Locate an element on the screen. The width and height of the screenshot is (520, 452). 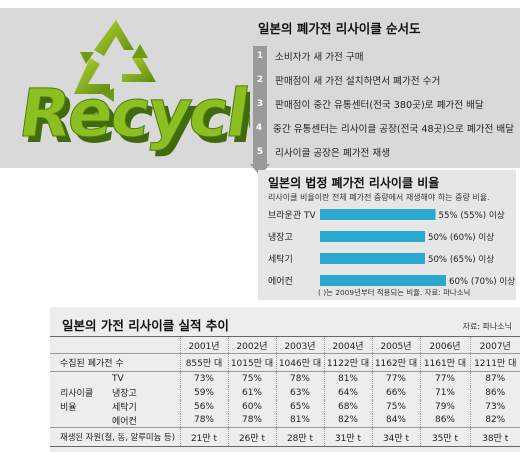
row-label: 재생된 자원(철, 동, 알루미늄 등) is located at coordinates (115, 437).